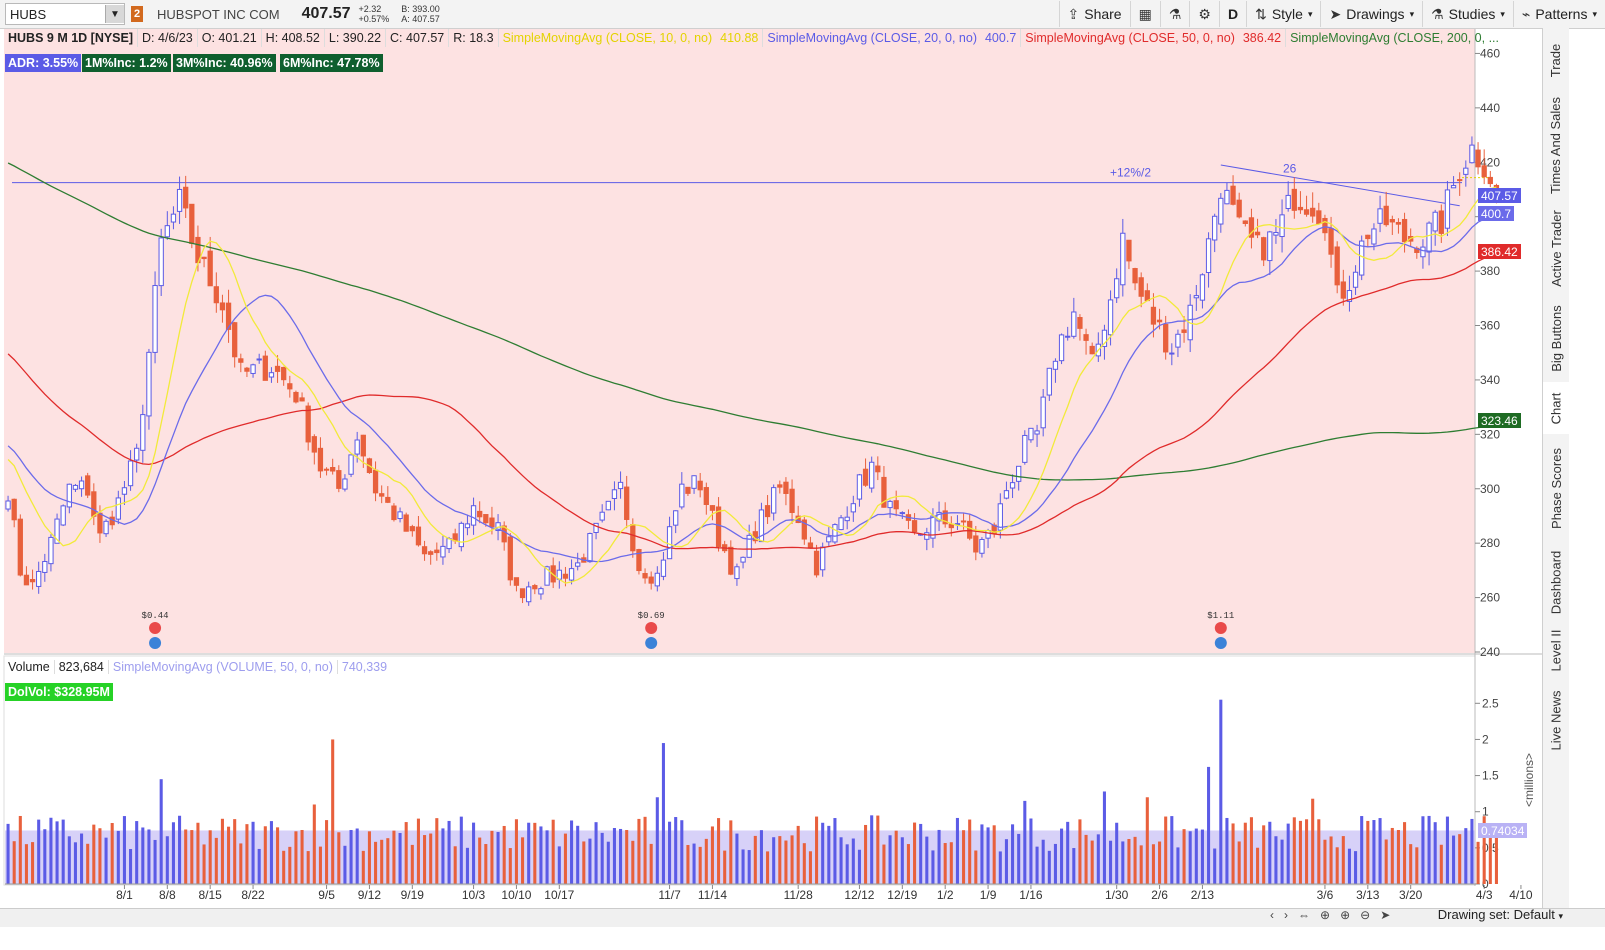 This screenshot has height=950, width=1605. I want to click on share-button: ⇪ Share, so click(1094, 14).